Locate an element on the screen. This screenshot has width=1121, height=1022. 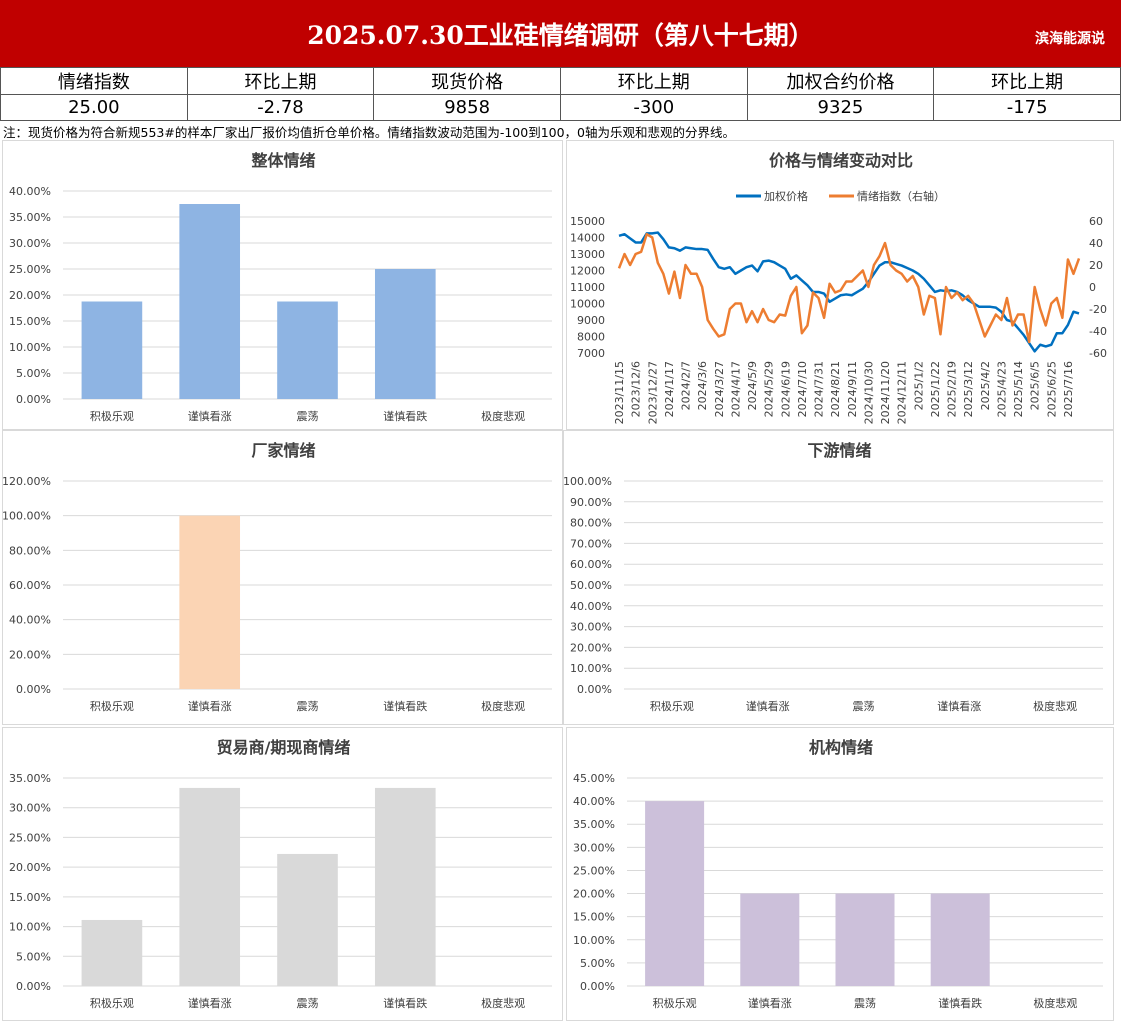
x-tick-label: 2024/5/29 is located at coordinates (769, 389).